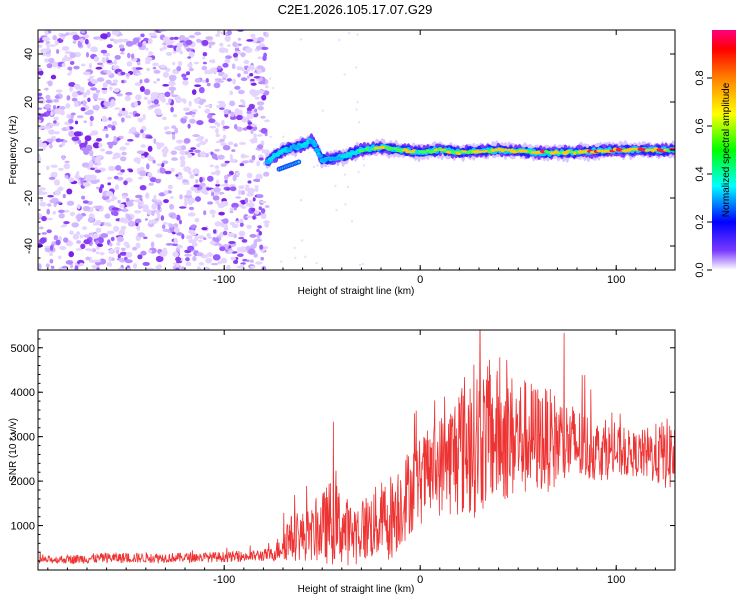 This screenshot has height=600, width=750. I want to click on spec-xtick-label: 0, so click(420, 280).